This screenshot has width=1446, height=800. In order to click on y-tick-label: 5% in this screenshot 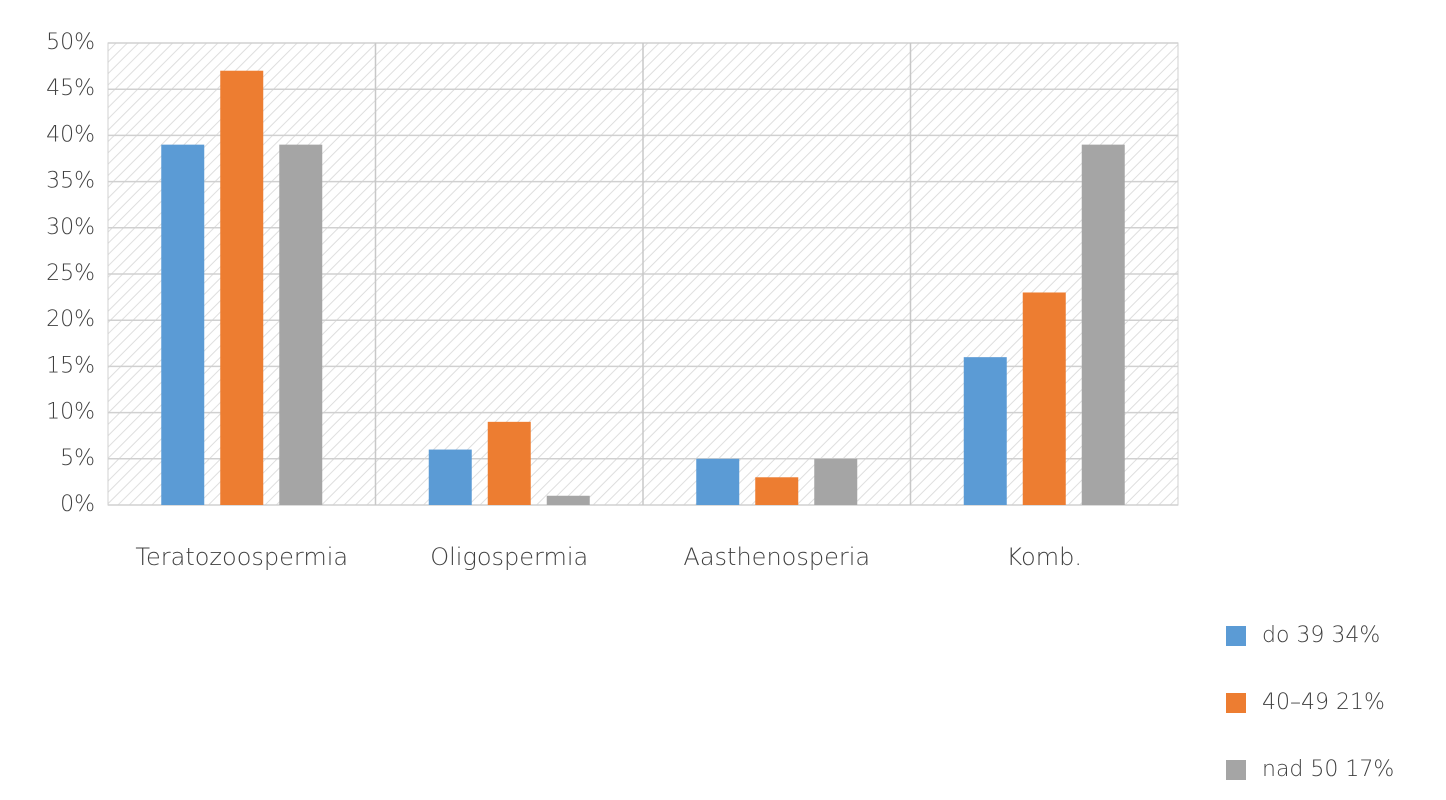, I will do `click(77, 458)`.